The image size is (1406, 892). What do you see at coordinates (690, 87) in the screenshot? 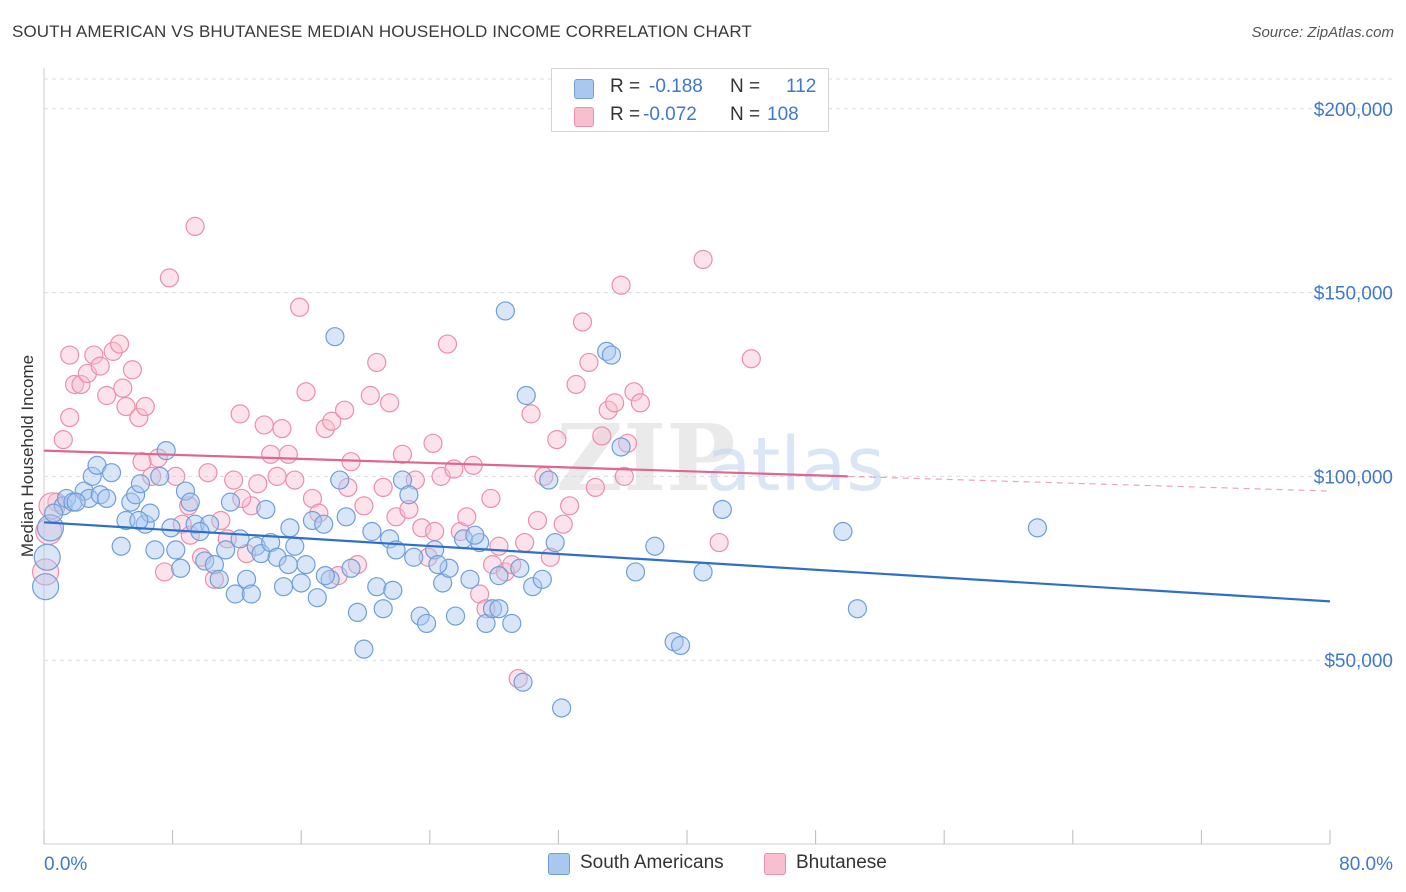
I see `legend-row-south-americans: R = -0.188 N = 112` at bounding box center [690, 87].